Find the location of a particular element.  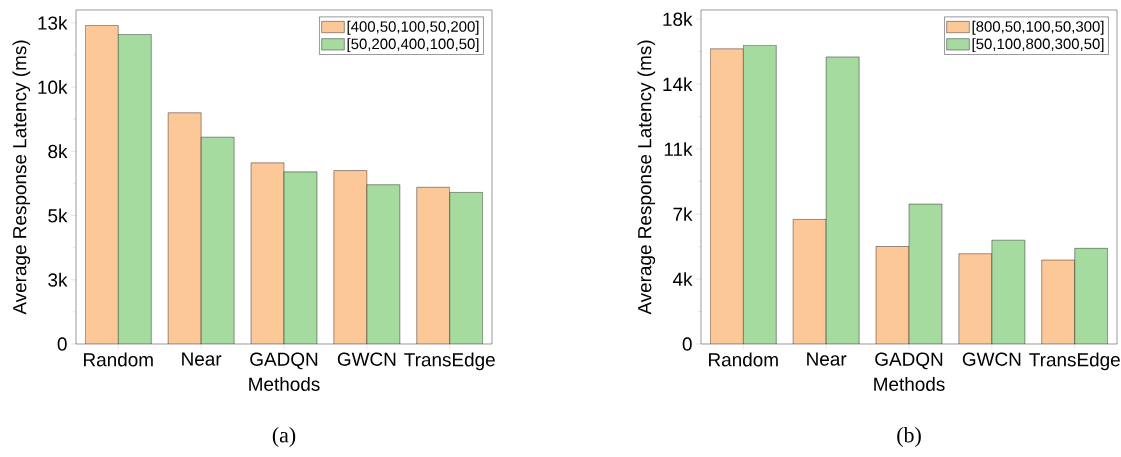

text: (b) is located at coordinates (909, 437).